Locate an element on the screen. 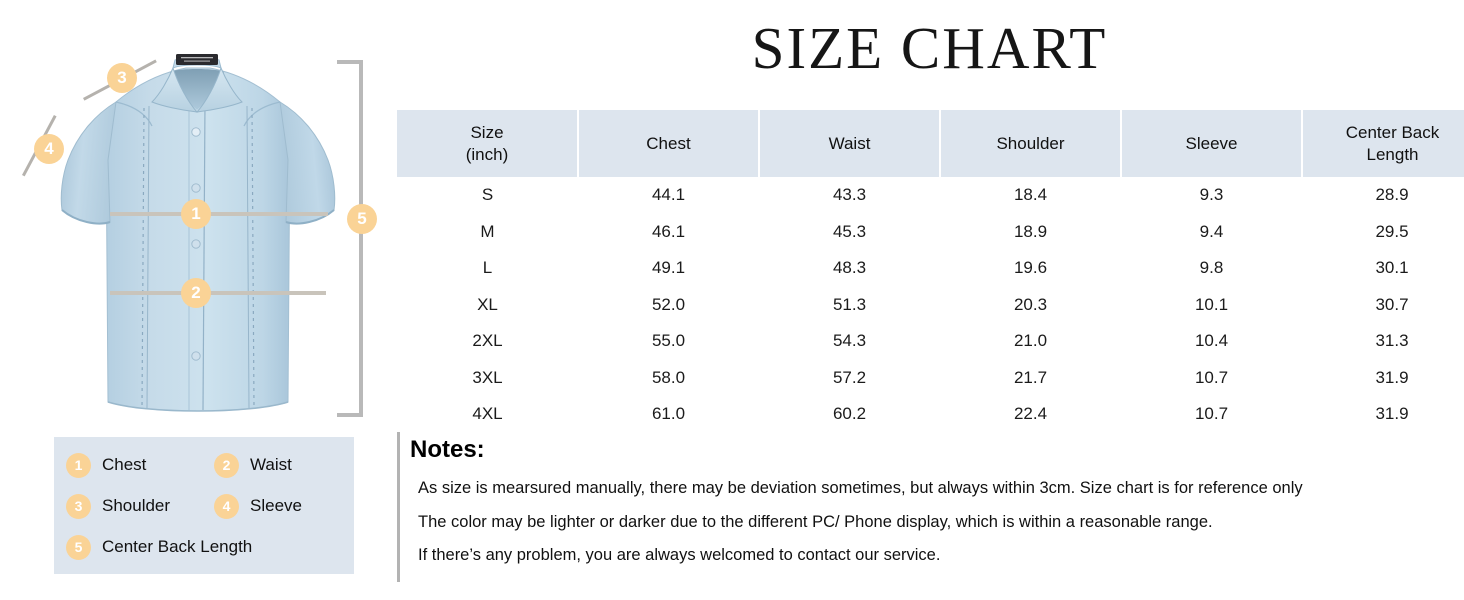 This screenshot has height=600, width=1464. cell-shoulder: 21.7 is located at coordinates (1030, 377).